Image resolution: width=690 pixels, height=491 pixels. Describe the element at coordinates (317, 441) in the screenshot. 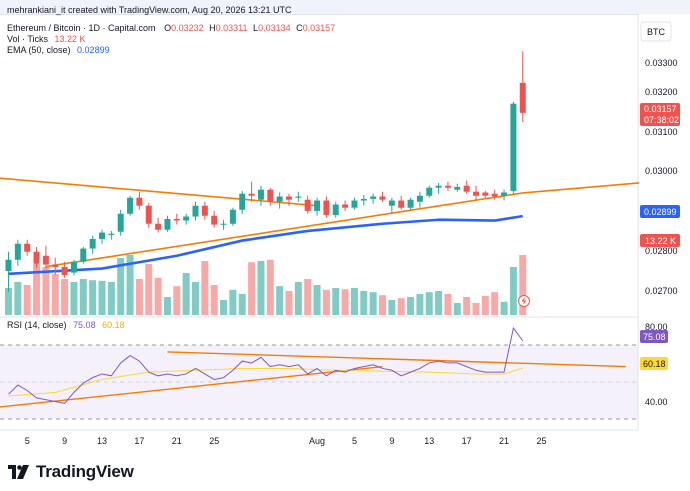

I see `time-label: Aug` at that location.